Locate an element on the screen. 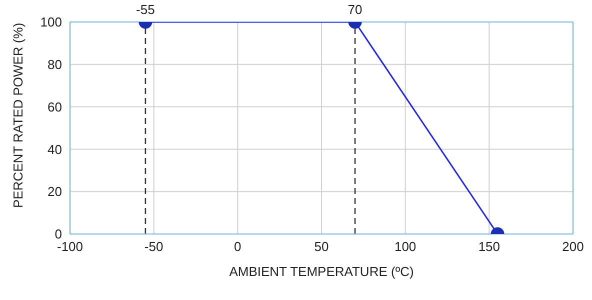  x-tick-label: 0 is located at coordinates (238, 246).